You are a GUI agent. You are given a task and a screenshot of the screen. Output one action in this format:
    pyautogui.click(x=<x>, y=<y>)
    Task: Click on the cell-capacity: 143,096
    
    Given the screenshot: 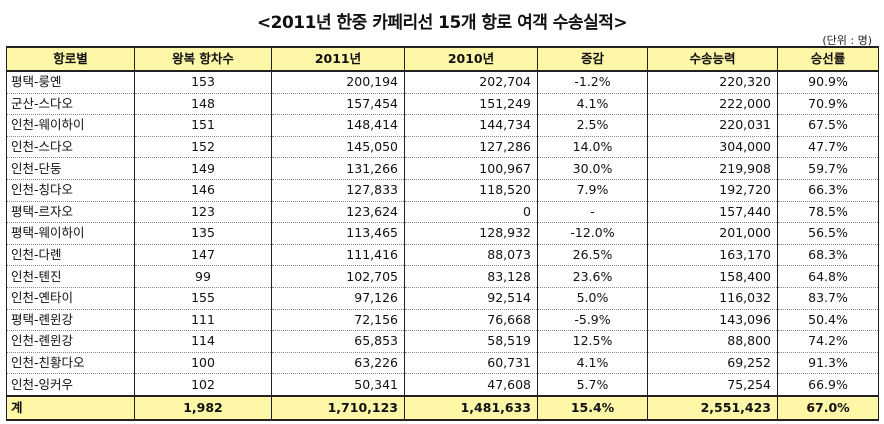 What is the action you would take?
    pyautogui.click(x=712, y=320)
    